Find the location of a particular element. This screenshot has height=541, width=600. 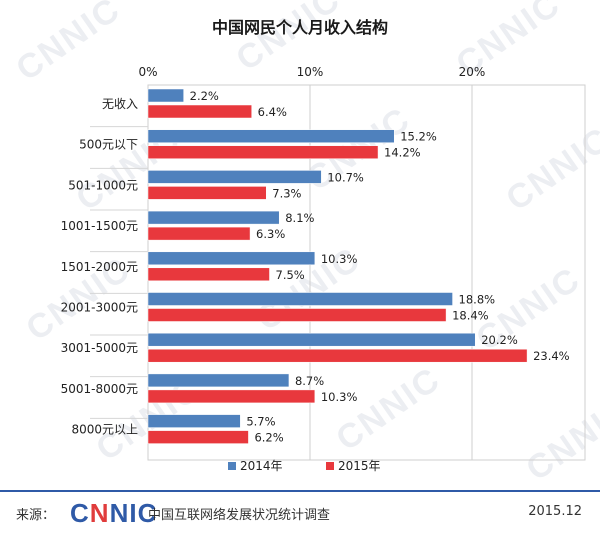

category-label: 500元以下 is located at coordinates (108, 145).